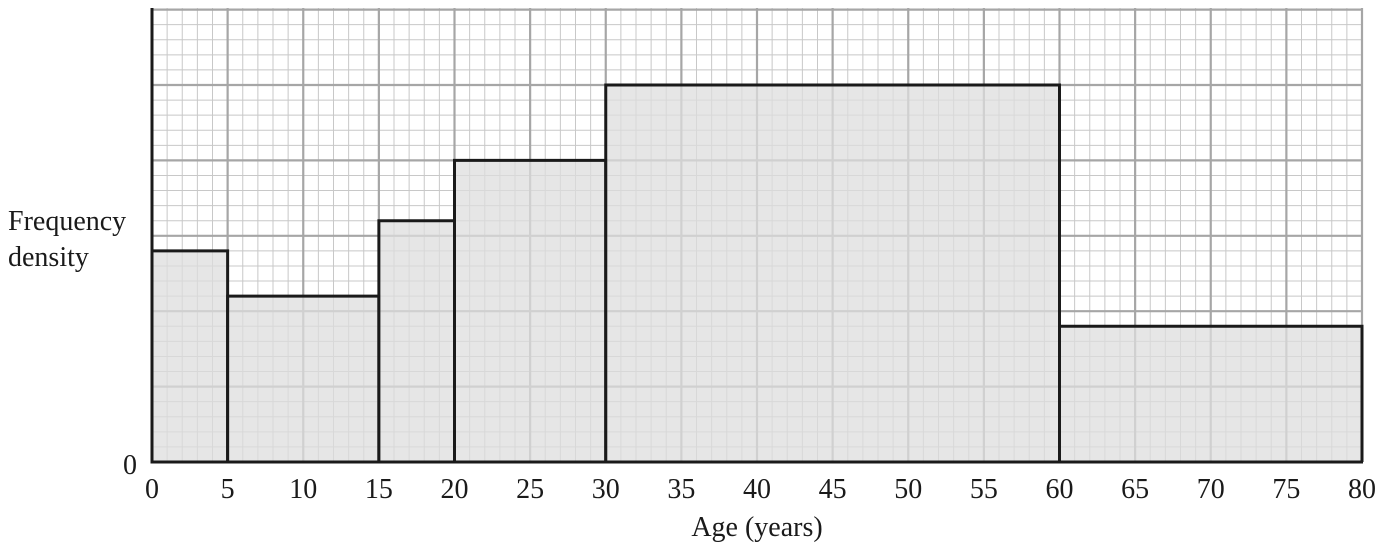  I want to click on x-tick-label: 70, so click(1211, 489).